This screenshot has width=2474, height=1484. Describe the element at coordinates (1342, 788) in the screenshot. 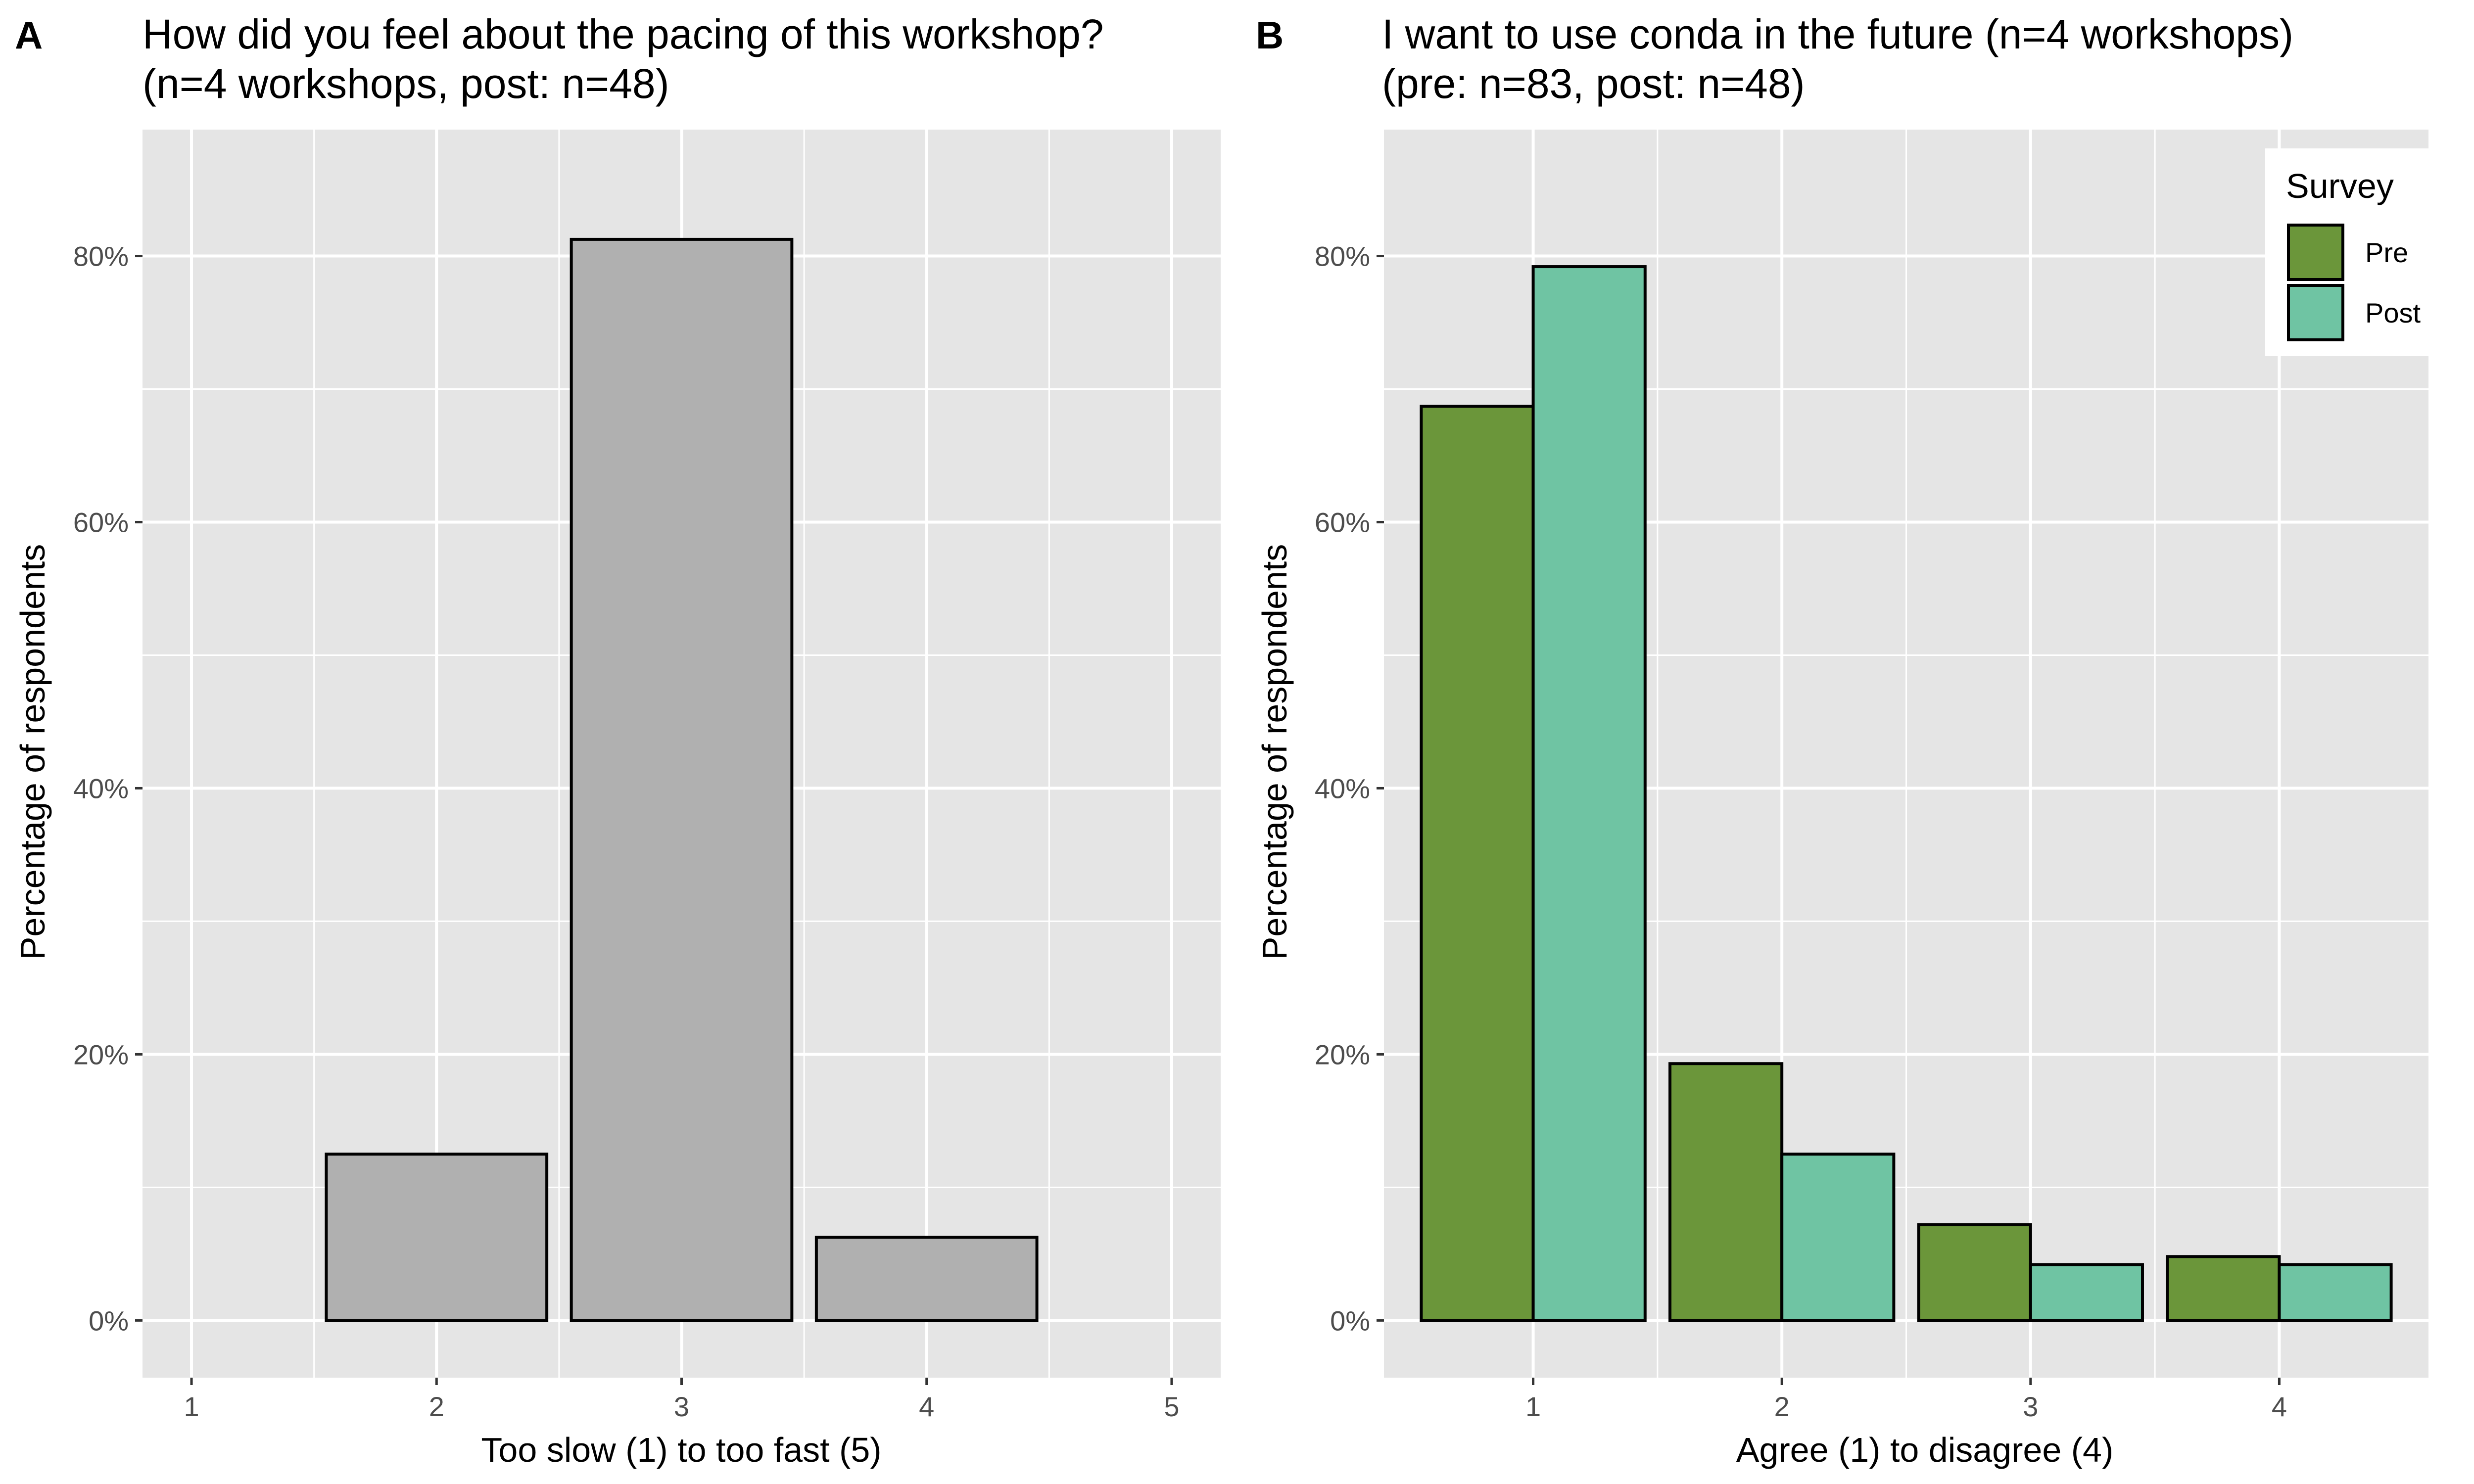

I see `panel-b-y-tick-label: 40%` at that location.